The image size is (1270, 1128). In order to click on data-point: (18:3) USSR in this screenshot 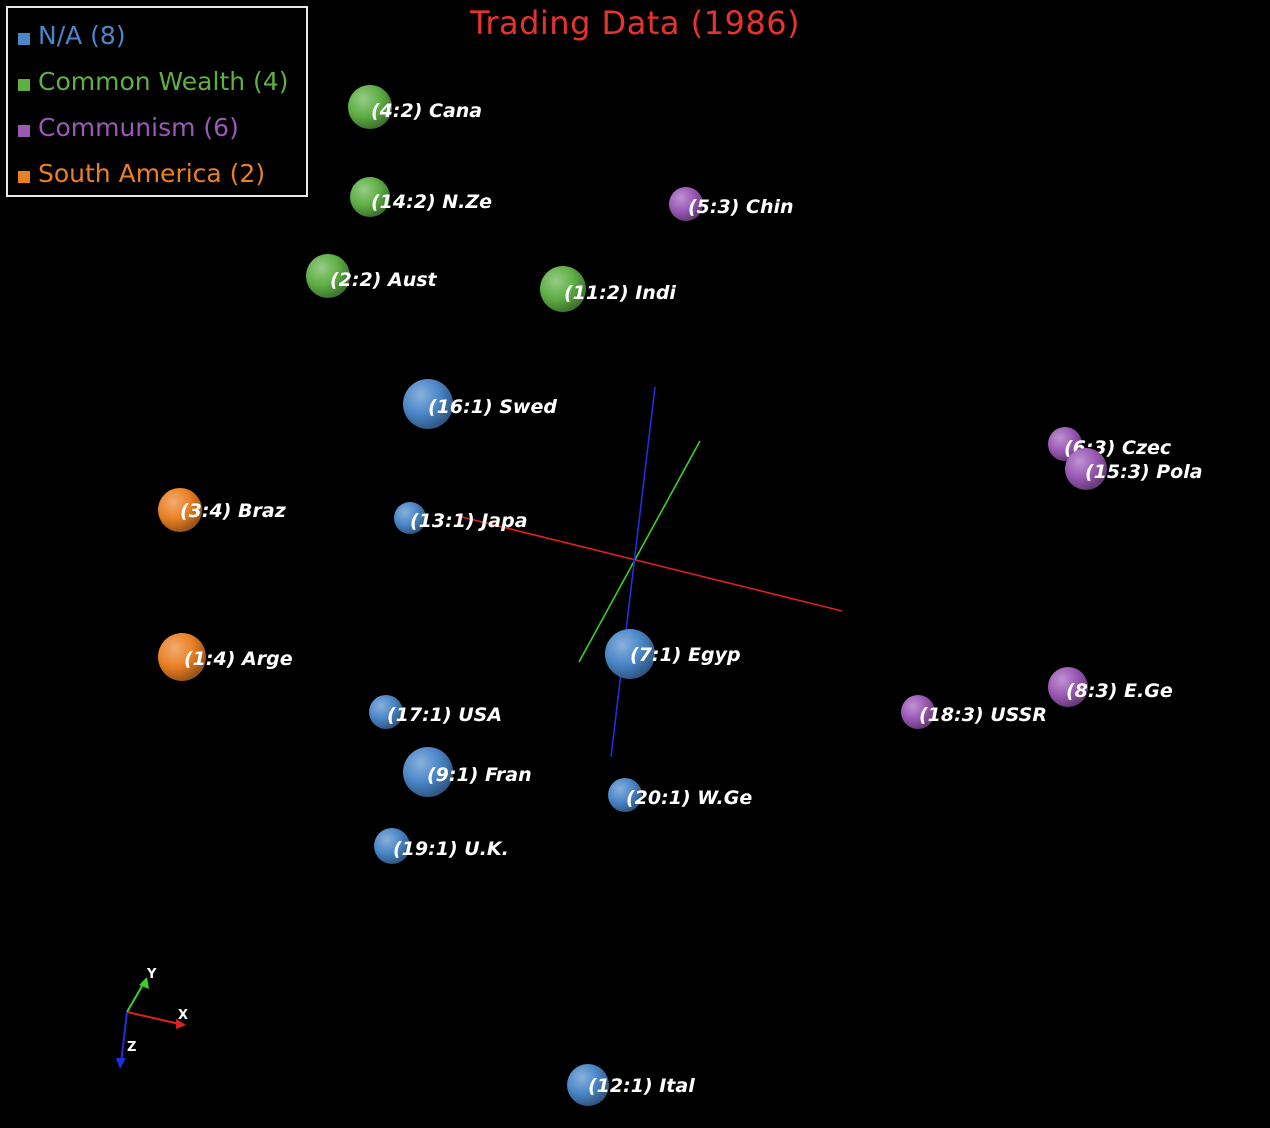, I will do `click(974, 712)`.